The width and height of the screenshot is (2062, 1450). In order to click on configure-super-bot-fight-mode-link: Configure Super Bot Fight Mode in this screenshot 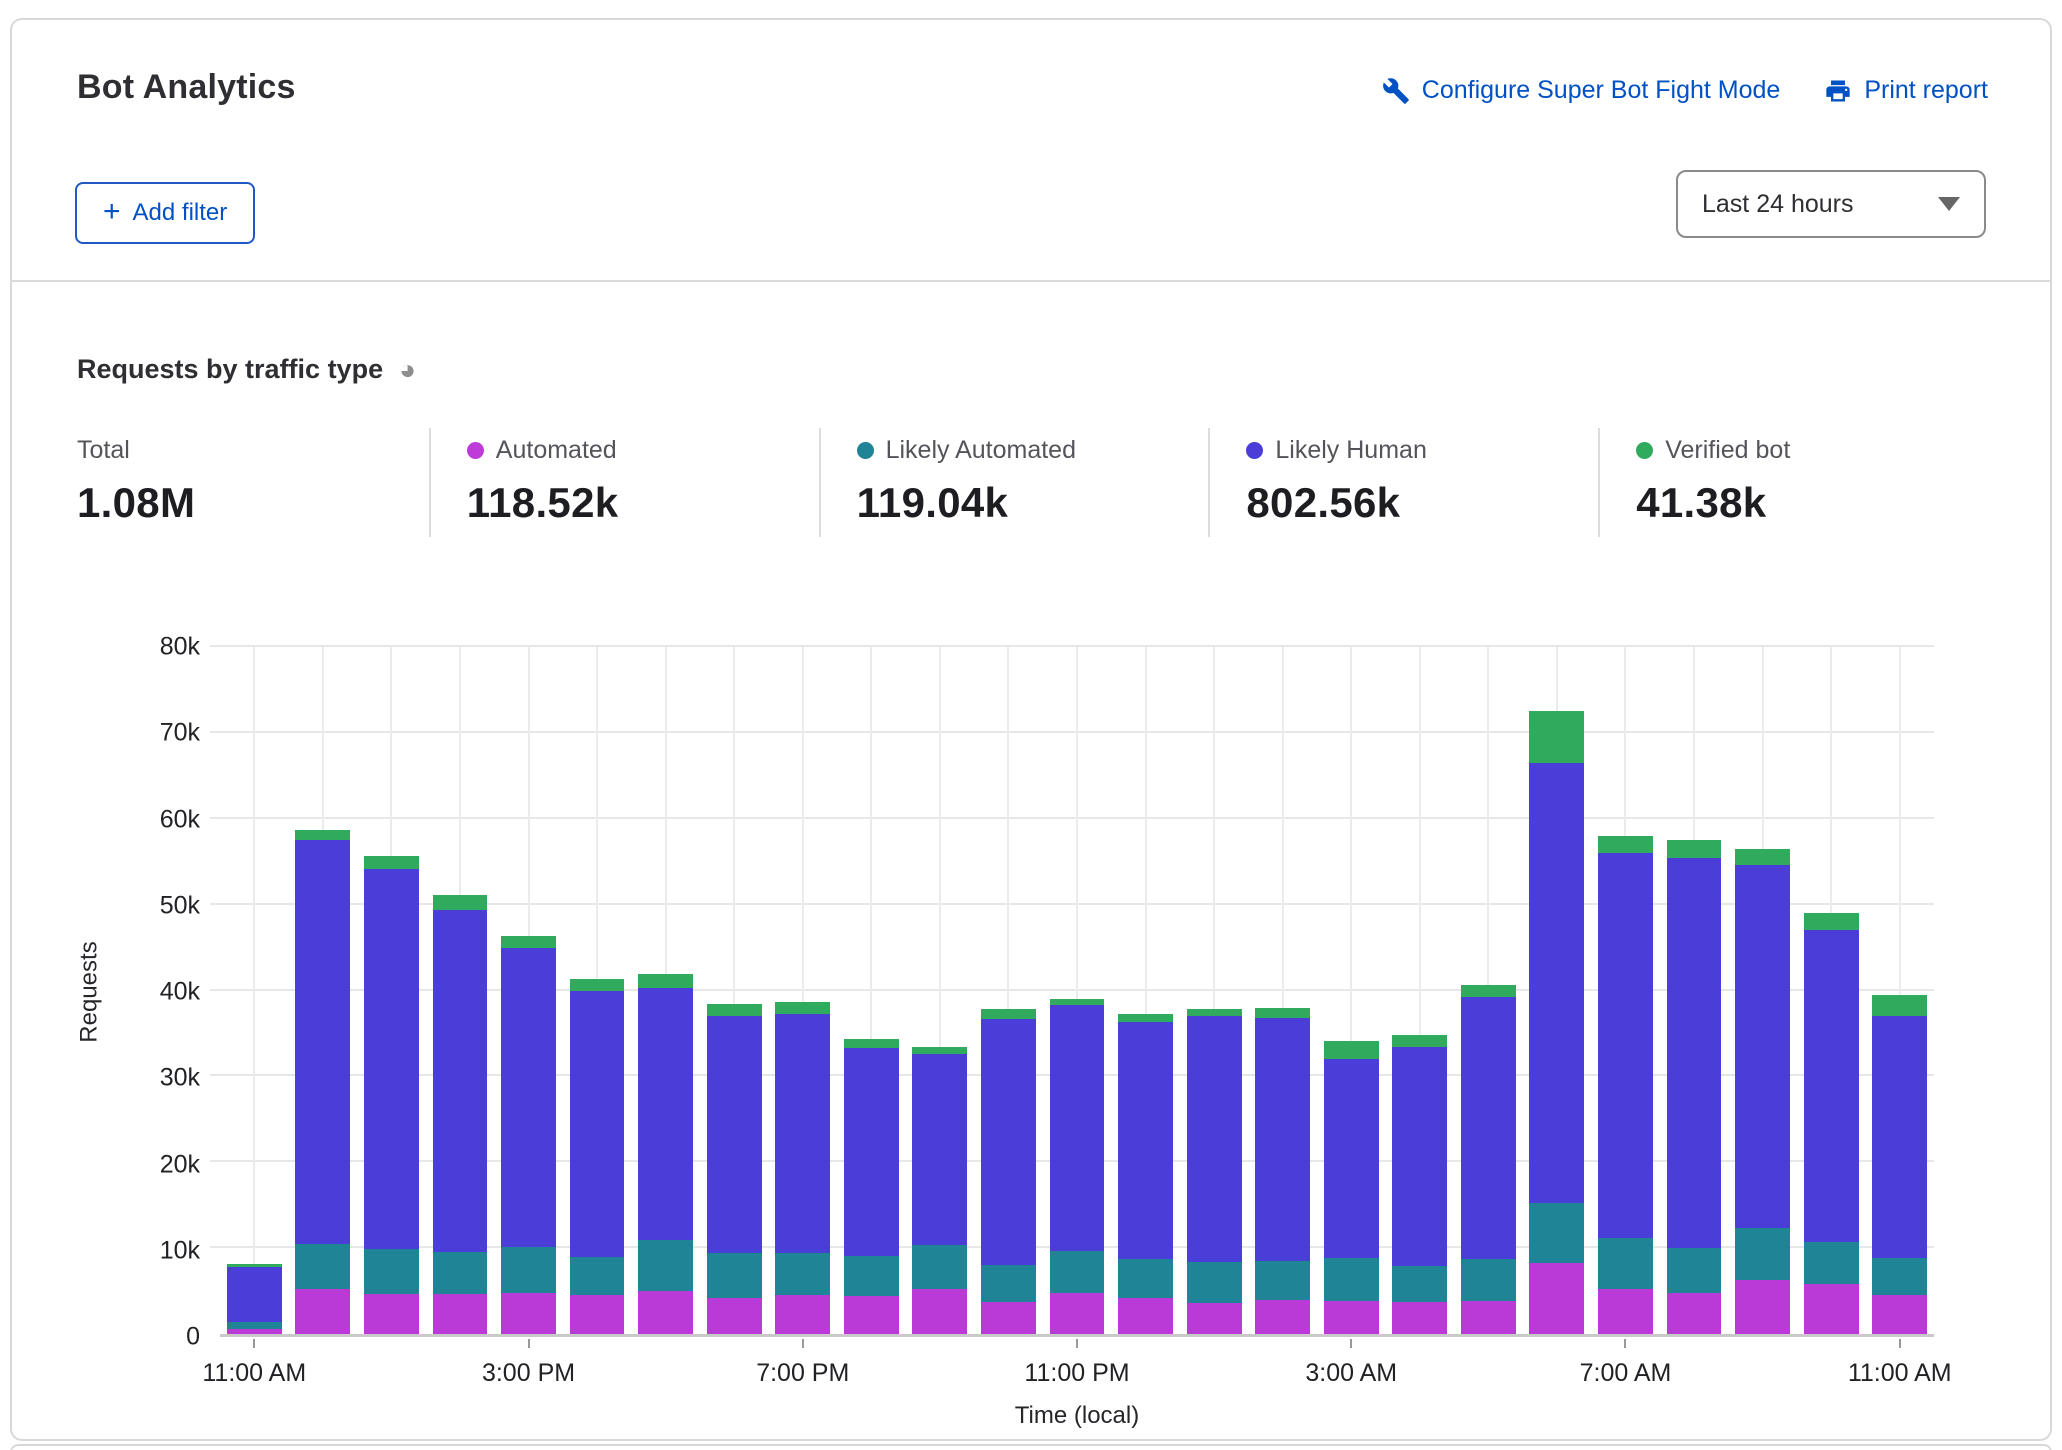, I will do `click(1581, 90)`.